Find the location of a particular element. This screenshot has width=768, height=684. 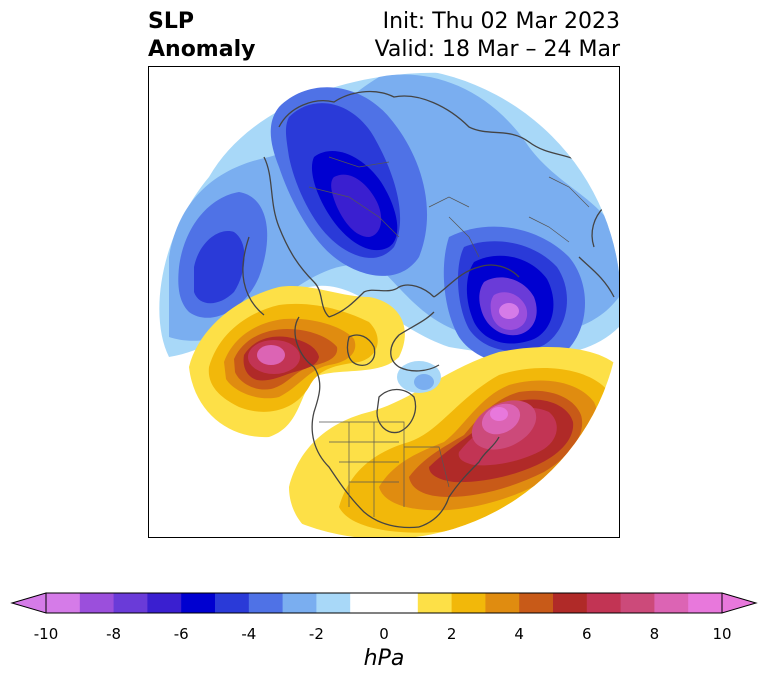

anomaly-fill-neg4 is located at coordinates (219, 267).